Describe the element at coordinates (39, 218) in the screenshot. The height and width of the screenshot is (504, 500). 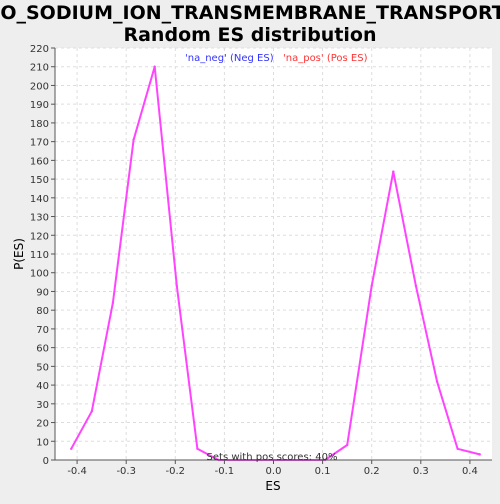
I see `y-tick-label: 130` at that location.